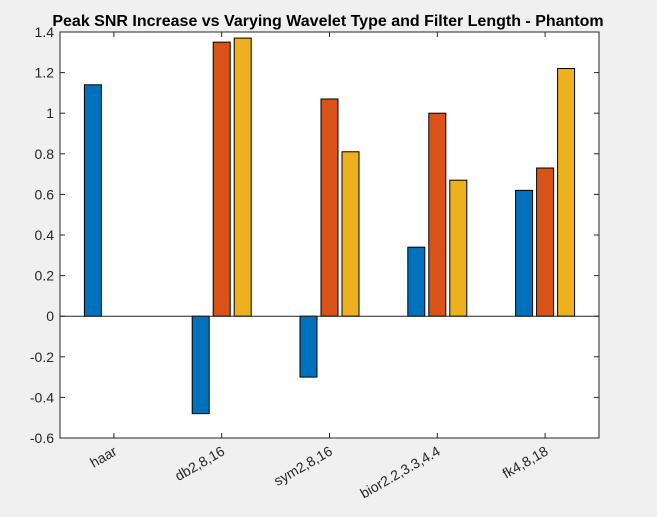  Describe the element at coordinates (400, 472) in the screenshot. I see `x-tick-label: bior2.2,3.3,4.4` at that location.